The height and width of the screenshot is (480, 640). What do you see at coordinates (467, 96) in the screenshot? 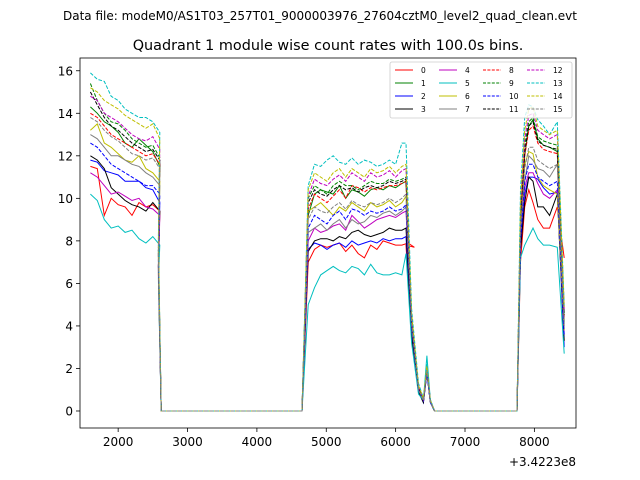
I see `legend-entry: 6` at bounding box center [467, 96].